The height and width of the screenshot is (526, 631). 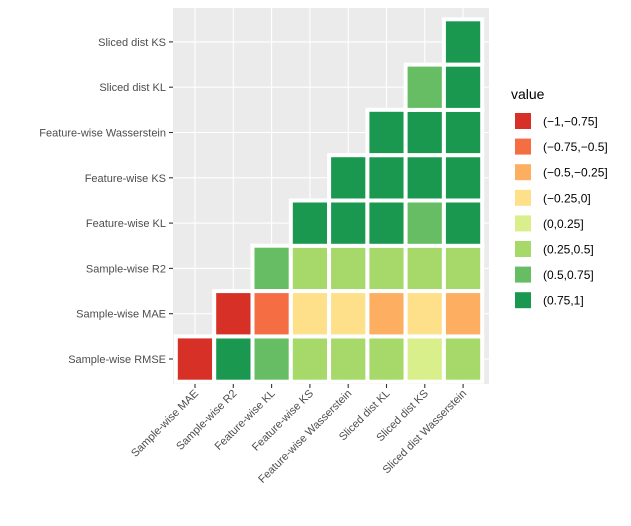 What do you see at coordinates (126, 224) in the screenshot?
I see `y-tick-label: Feature-wise KL` at bounding box center [126, 224].